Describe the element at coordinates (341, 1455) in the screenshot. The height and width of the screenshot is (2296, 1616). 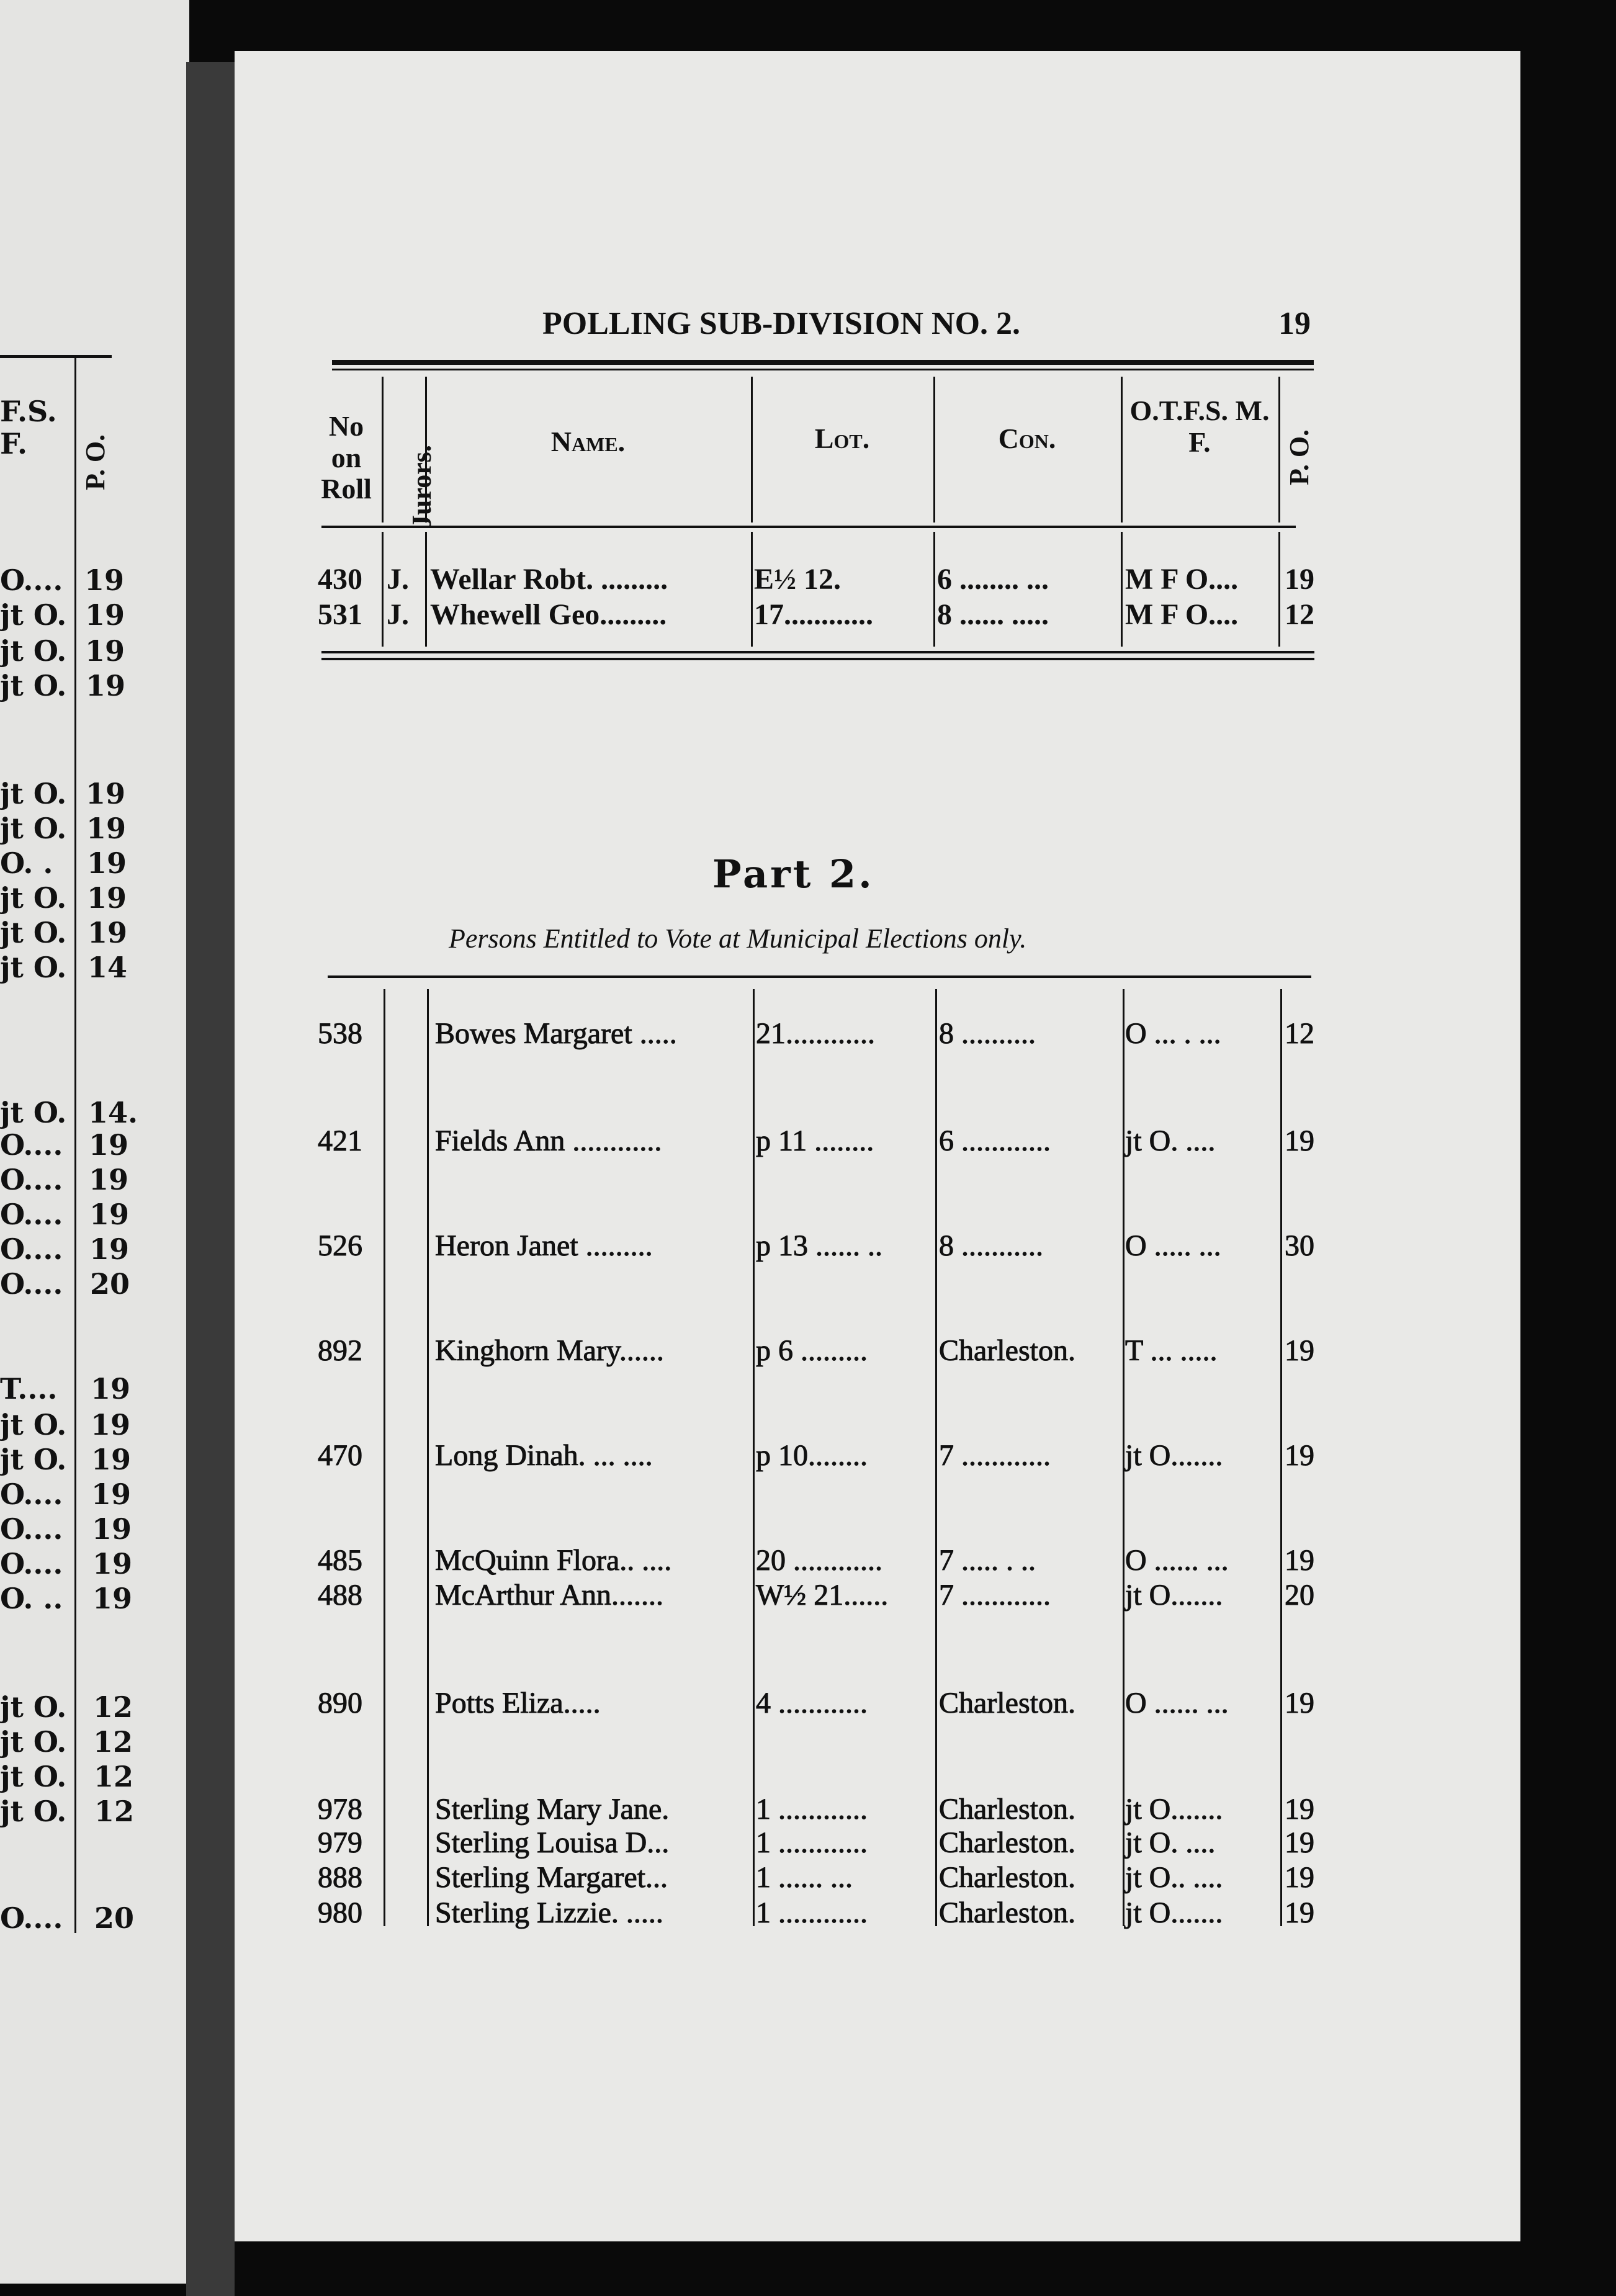
I see `cell-no: 470` at that location.